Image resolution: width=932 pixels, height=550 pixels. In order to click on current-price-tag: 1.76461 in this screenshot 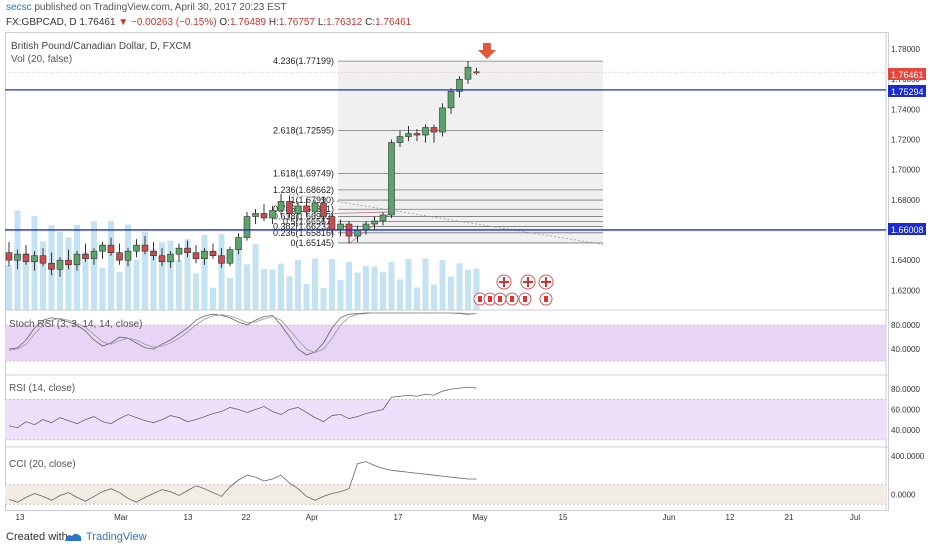, I will do `click(907, 75)`.